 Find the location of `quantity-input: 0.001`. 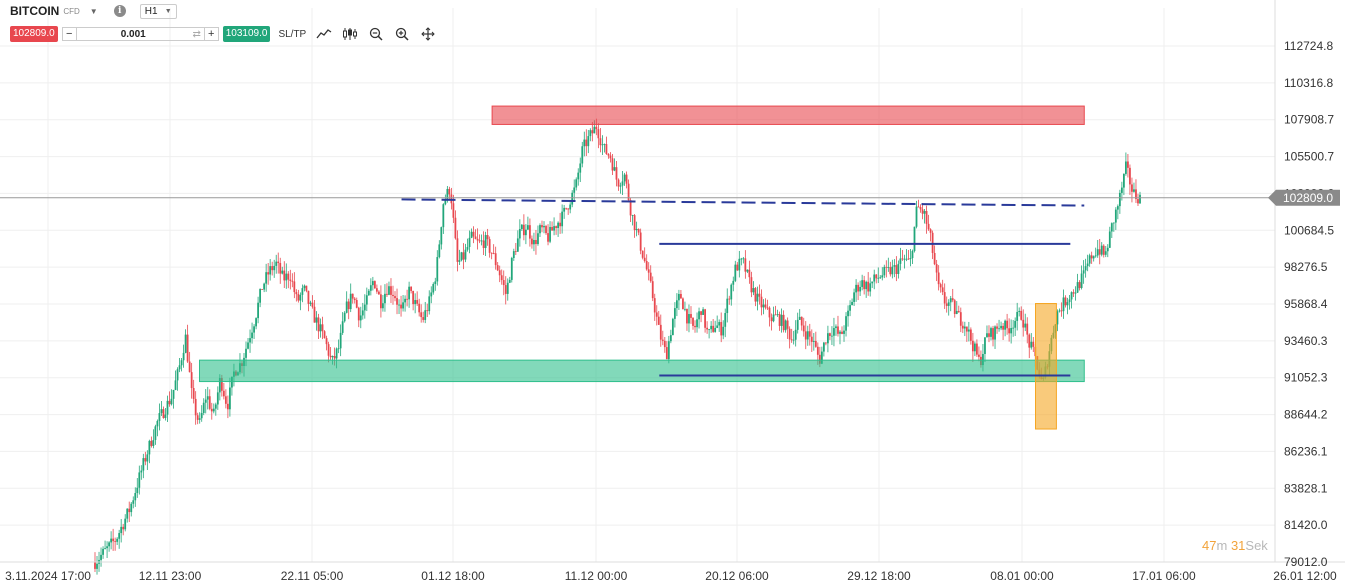

quantity-input: 0.001 is located at coordinates (133, 34).